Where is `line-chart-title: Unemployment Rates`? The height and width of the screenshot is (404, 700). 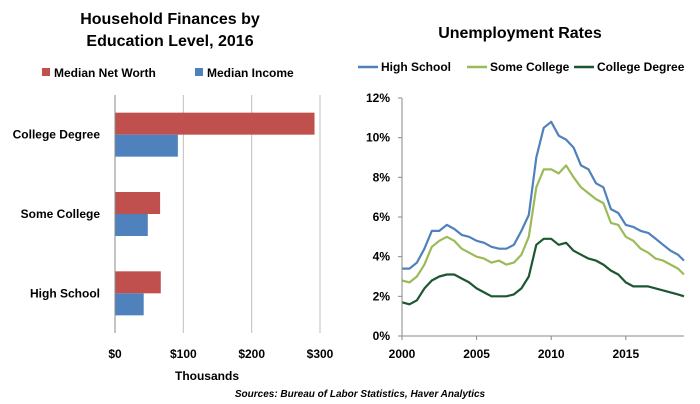 line-chart-title: Unemployment Rates is located at coordinates (520, 33).